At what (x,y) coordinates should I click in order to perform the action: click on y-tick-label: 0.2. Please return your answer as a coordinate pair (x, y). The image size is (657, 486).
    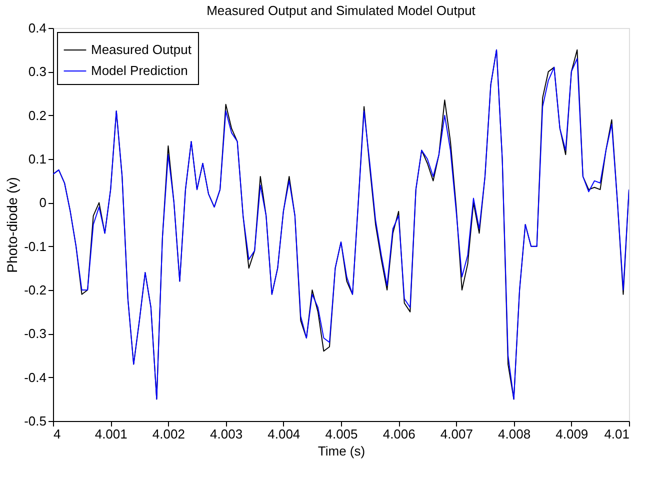
    Looking at the image, I should click on (37, 115).